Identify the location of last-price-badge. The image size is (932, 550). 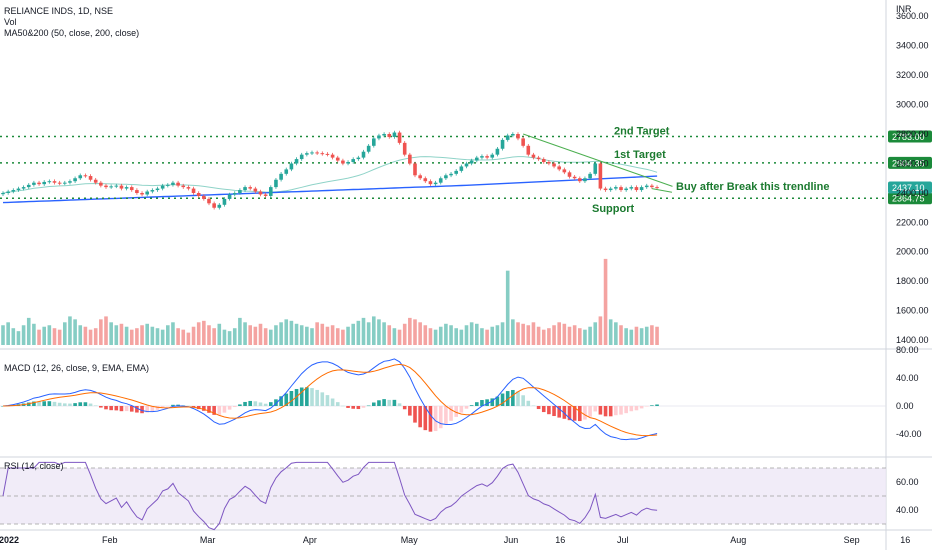
(910, 187).